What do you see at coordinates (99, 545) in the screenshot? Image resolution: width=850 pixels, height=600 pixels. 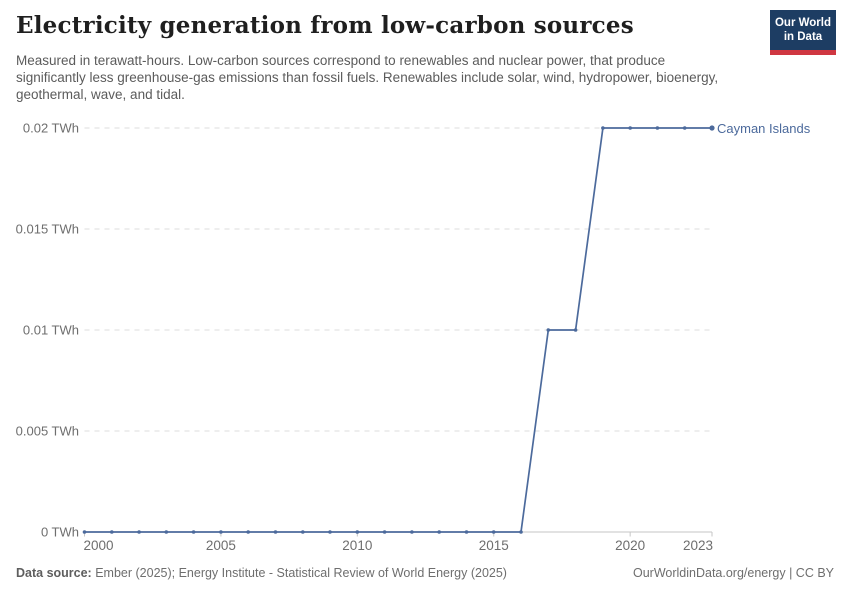 I see `x-tick-label: 2000` at bounding box center [99, 545].